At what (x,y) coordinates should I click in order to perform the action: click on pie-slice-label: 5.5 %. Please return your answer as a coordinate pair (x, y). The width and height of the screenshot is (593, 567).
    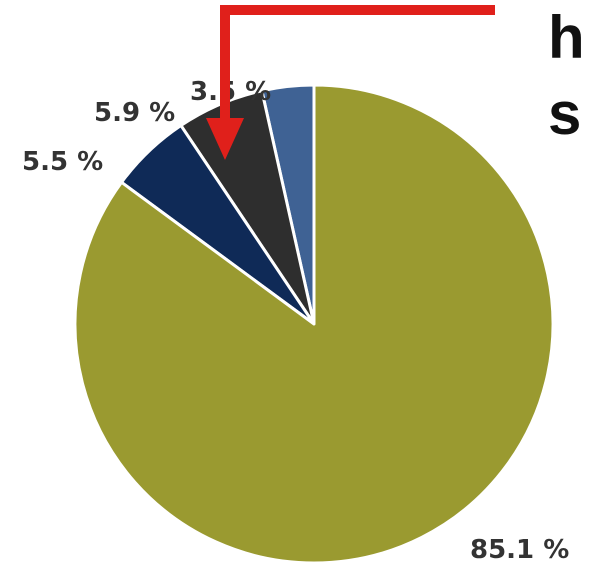
    Looking at the image, I should click on (62, 162).